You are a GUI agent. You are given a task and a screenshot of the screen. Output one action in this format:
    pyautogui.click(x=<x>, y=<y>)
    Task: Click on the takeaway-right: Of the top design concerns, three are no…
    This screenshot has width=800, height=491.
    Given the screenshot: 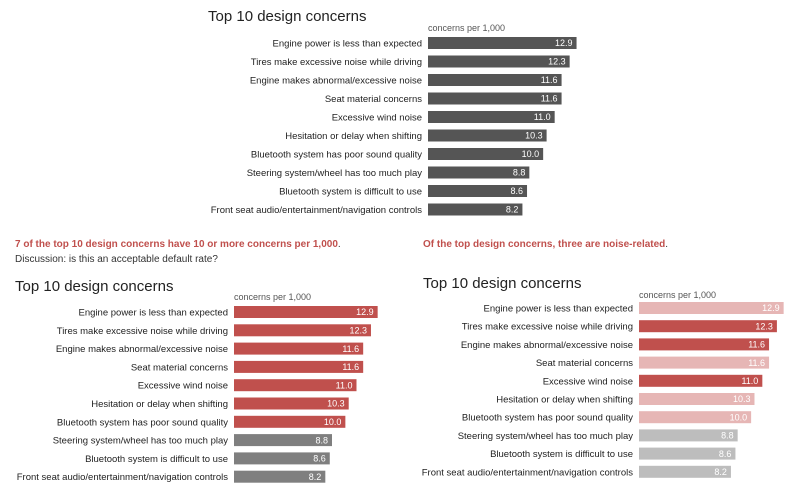 What is the action you would take?
    pyautogui.click(x=545, y=244)
    